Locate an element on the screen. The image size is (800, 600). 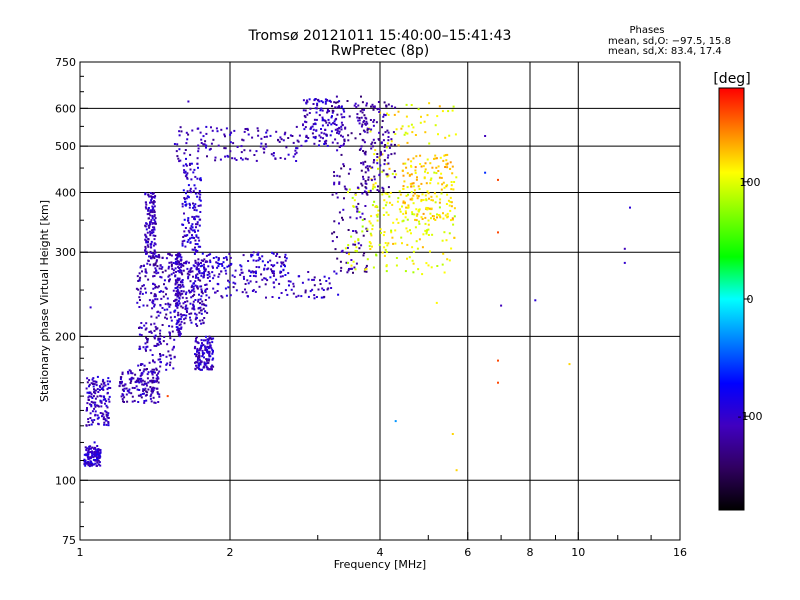
colorbar-label: [deg] is located at coordinates (731, 79).